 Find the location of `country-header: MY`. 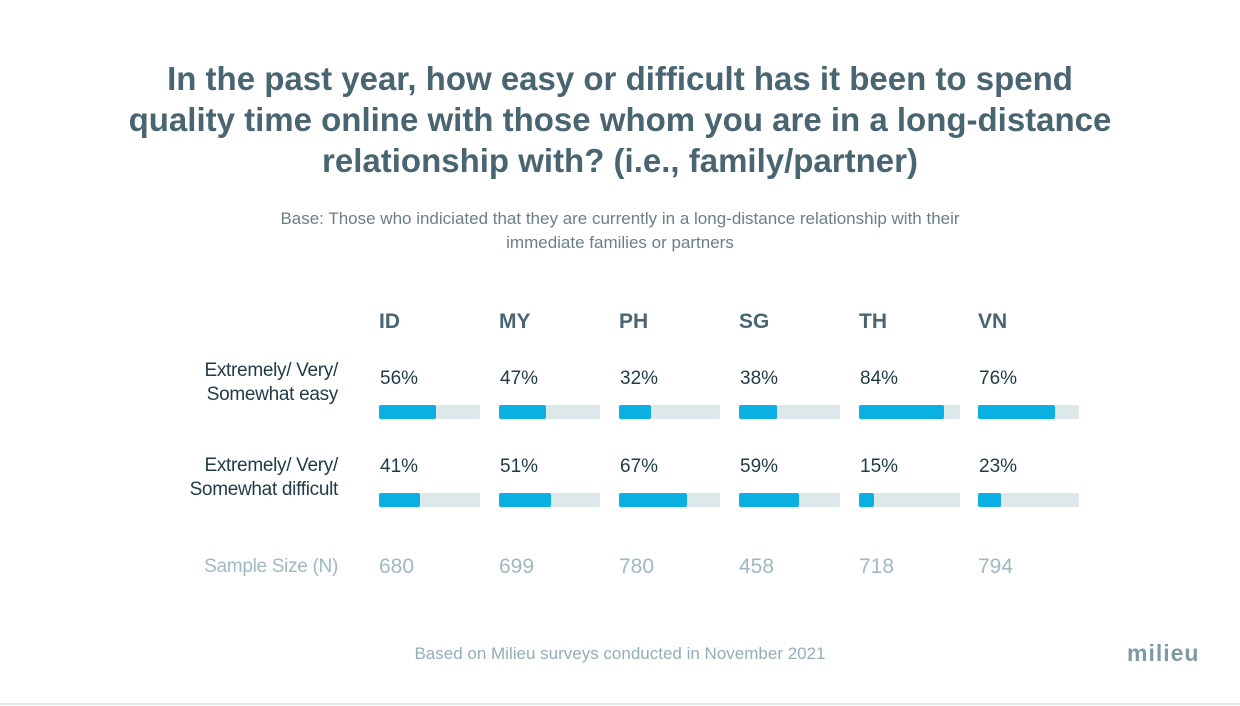

country-header: MY is located at coordinates (515, 321).